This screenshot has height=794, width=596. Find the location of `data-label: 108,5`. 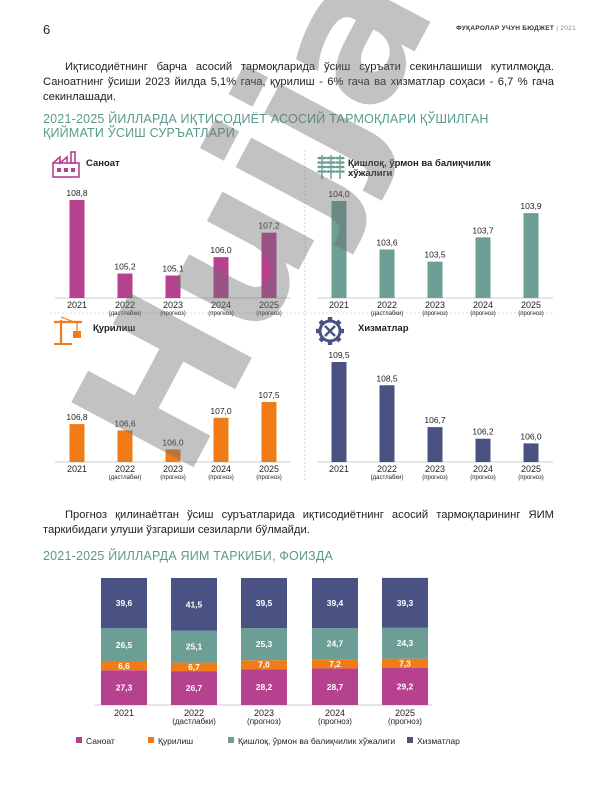

data-label: 108,5 is located at coordinates (387, 378).